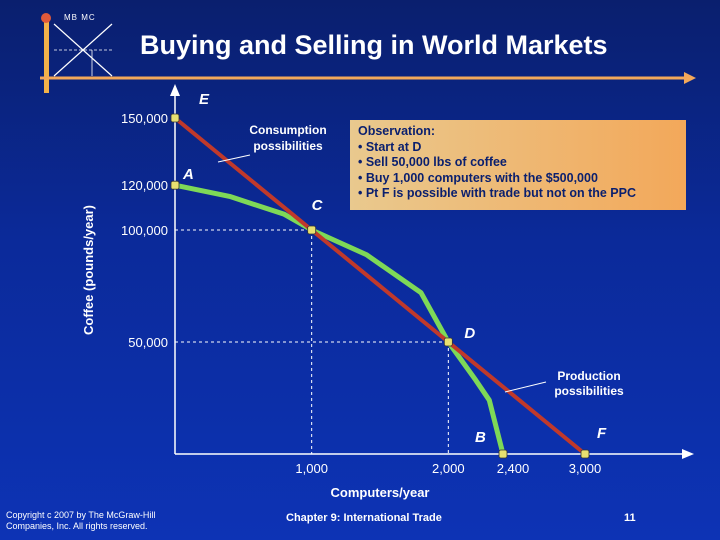  Describe the element at coordinates (588, 376) in the screenshot. I see `production-possibilities-annotation: Production` at that location.